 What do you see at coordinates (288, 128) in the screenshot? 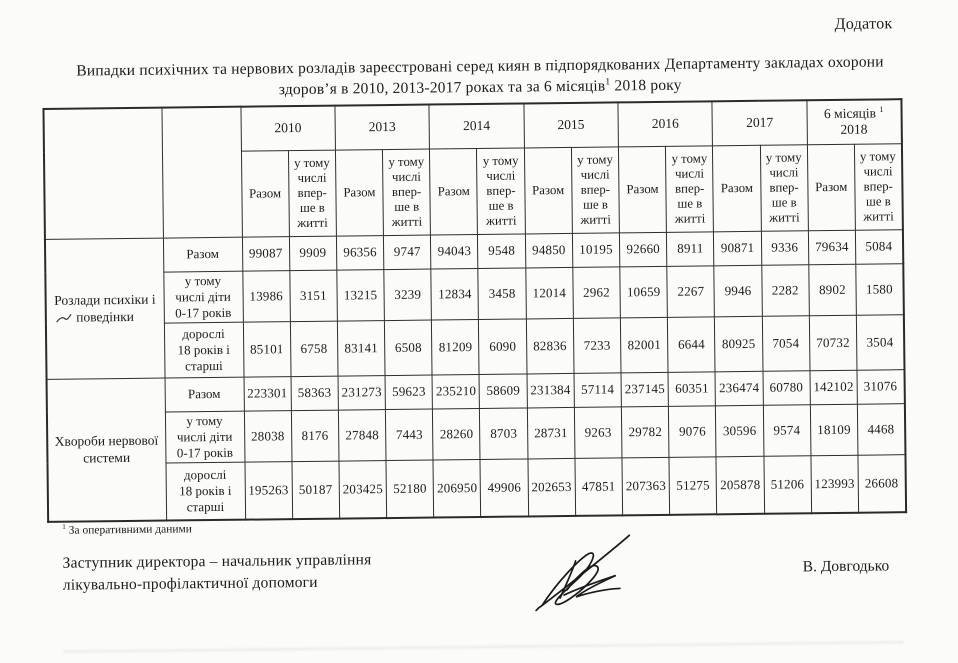
I see `year-header: 2010` at bounding box center [288, 128].